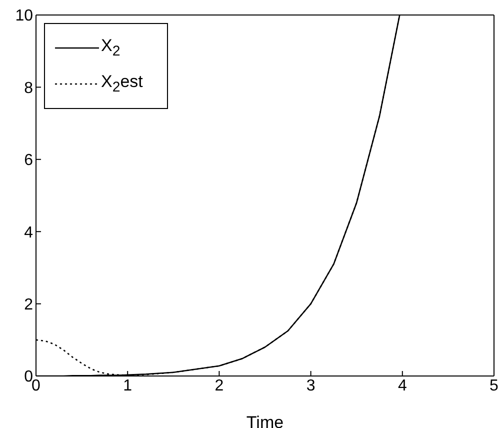 The image size is (499, 428). I want to click on x-tick-label: 3, so click(311, 385).